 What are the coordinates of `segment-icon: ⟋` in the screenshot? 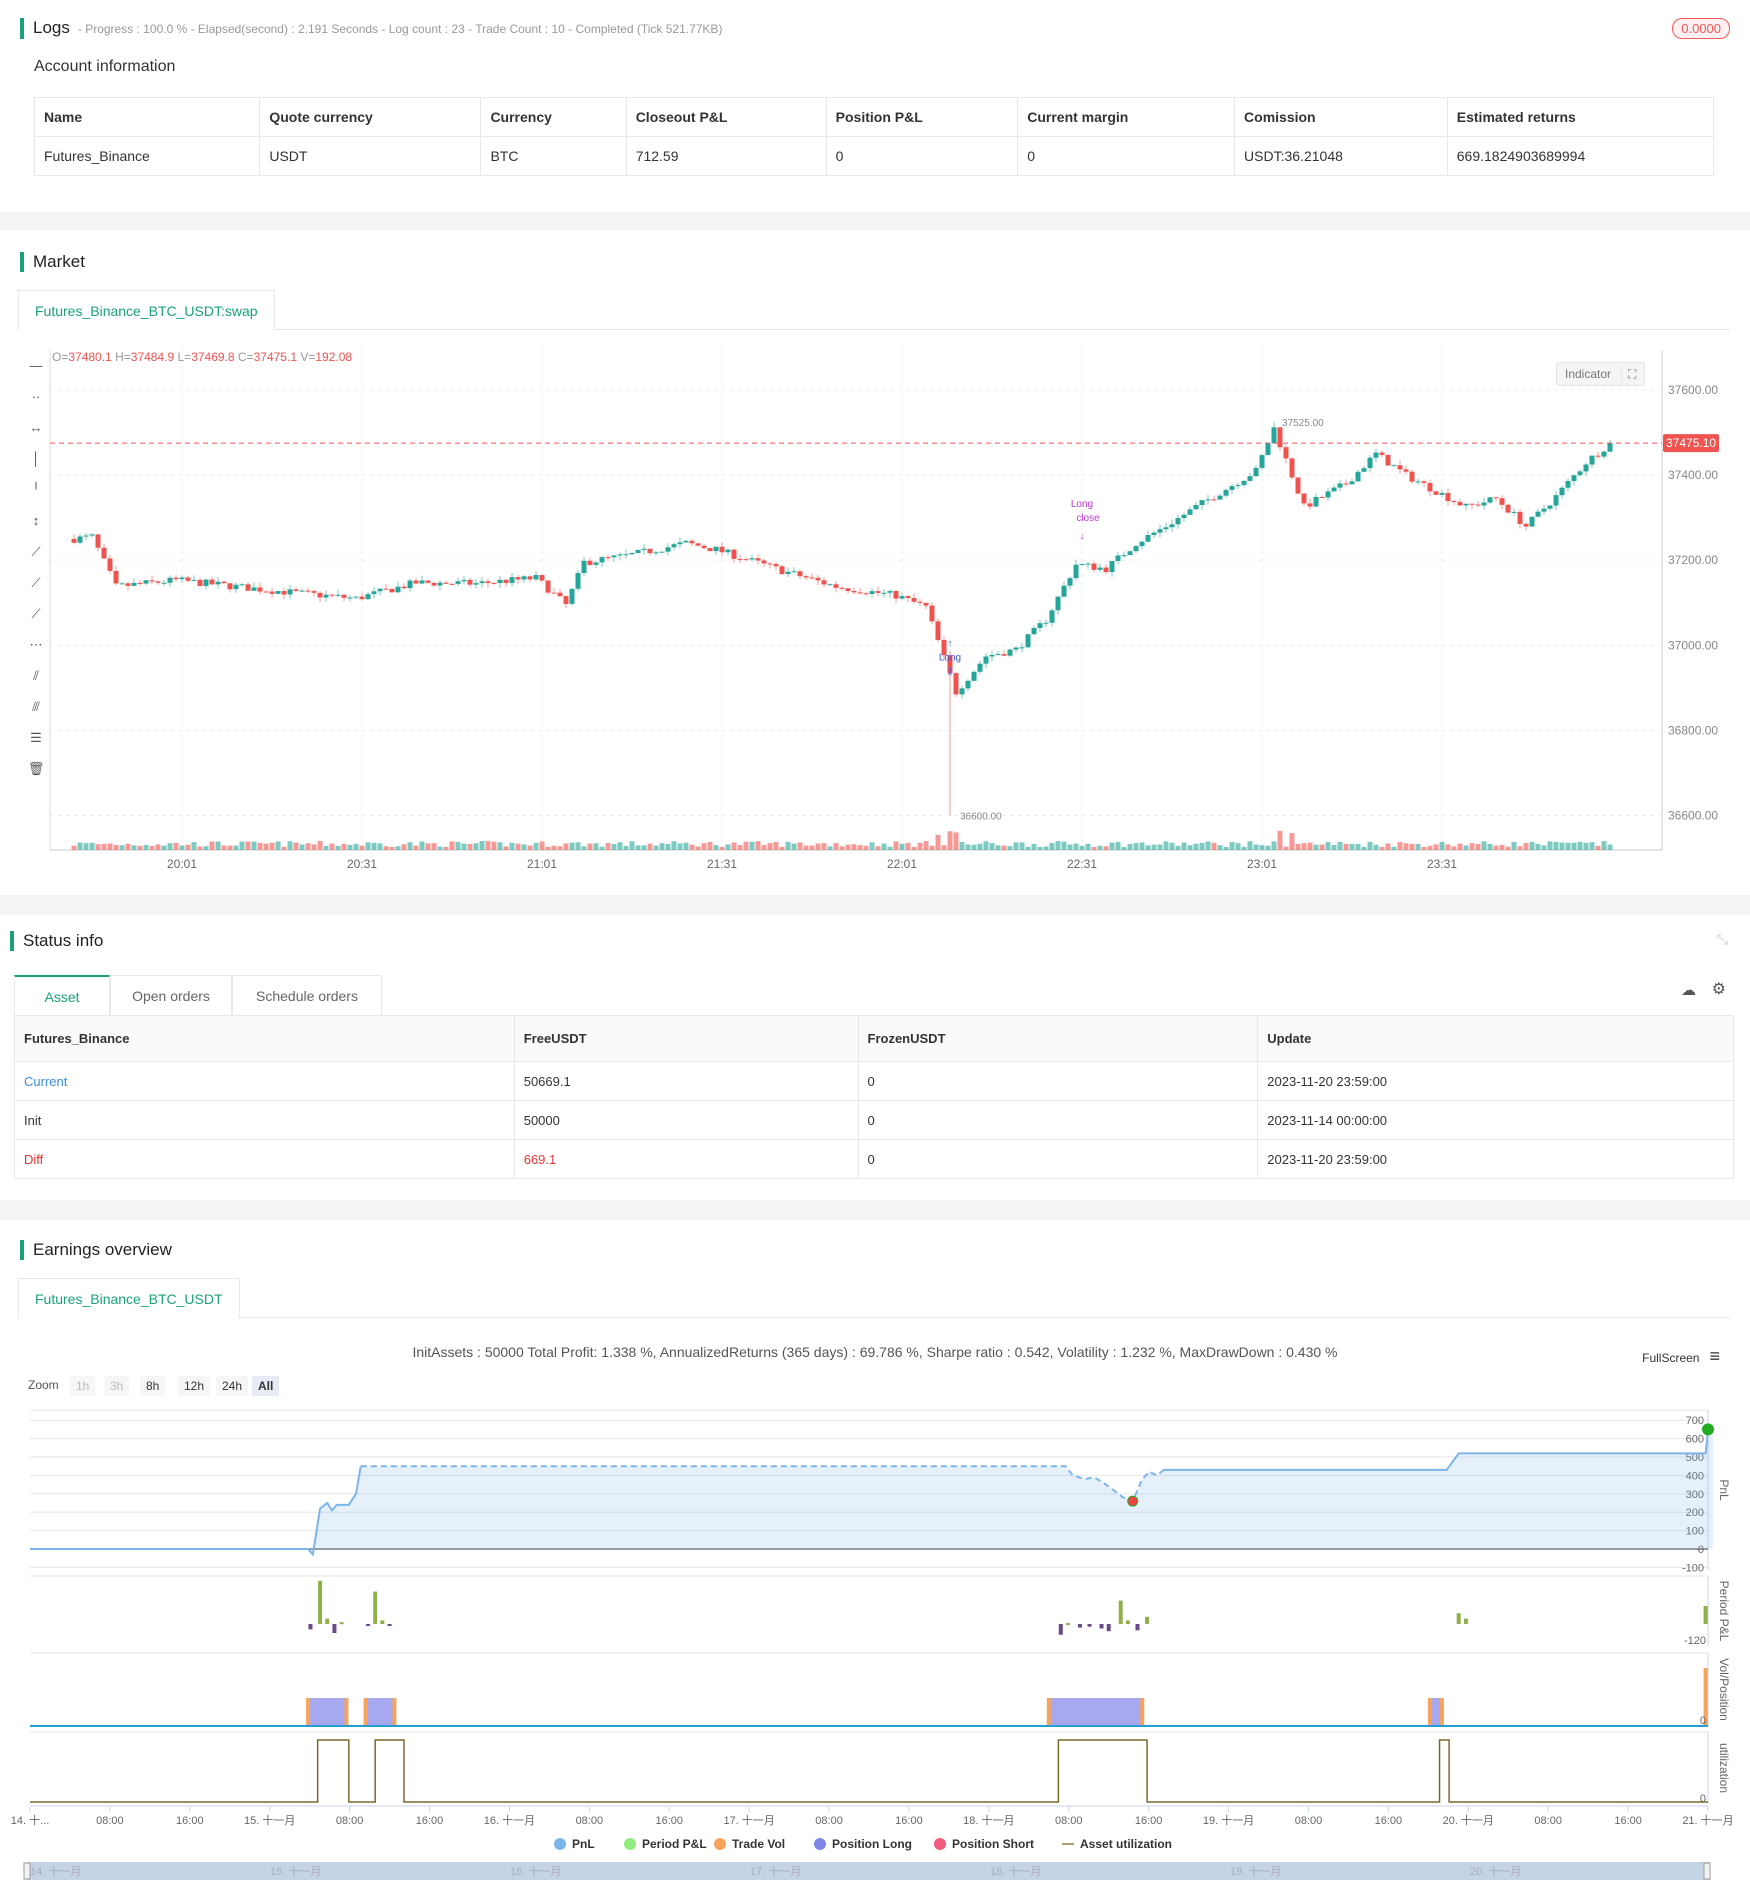 It's located at (36, 613).